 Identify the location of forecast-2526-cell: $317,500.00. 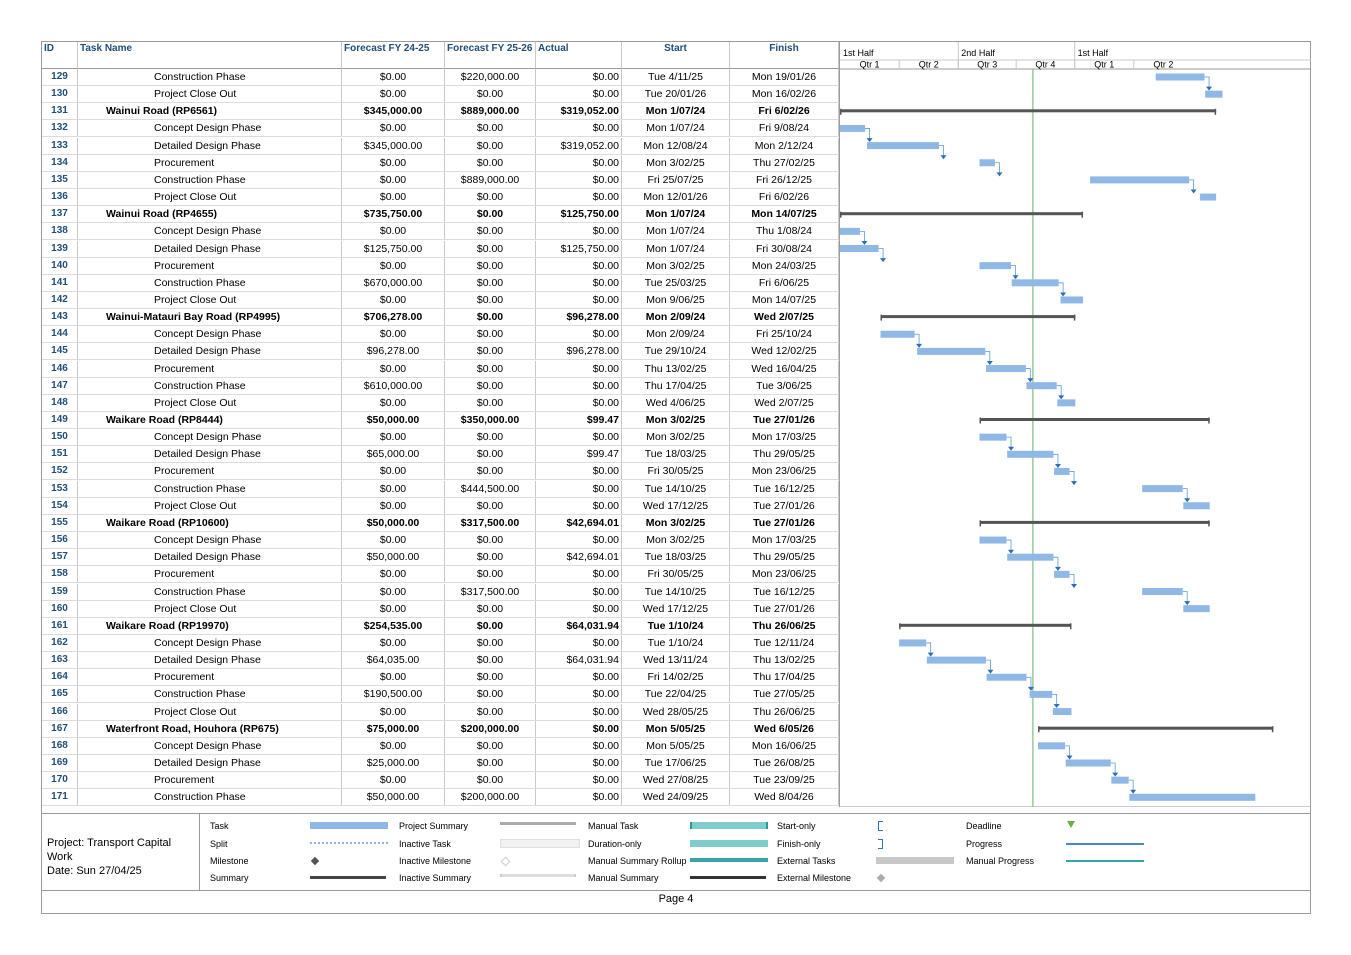
(490, 591).